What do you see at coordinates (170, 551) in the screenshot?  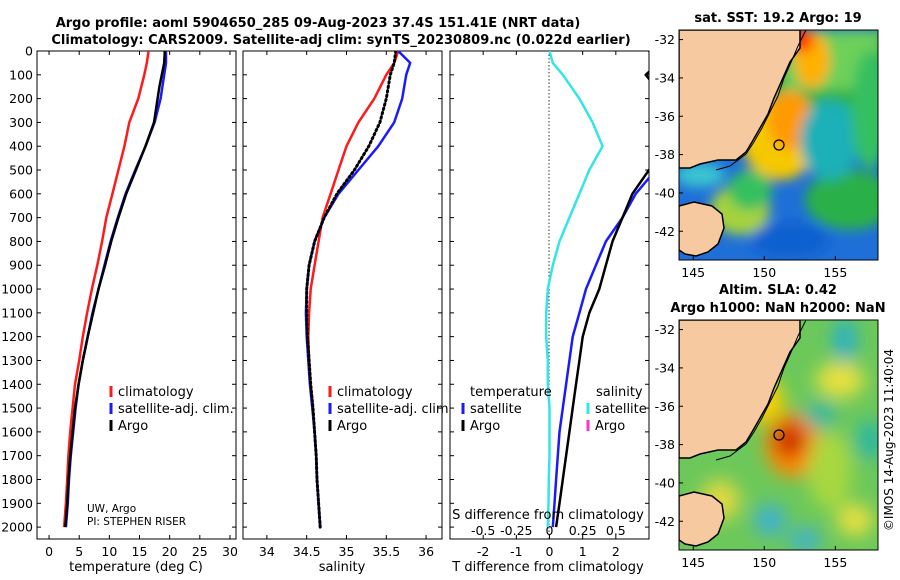 I see `x-tick-label: 20` at bounding box center [170, 551].